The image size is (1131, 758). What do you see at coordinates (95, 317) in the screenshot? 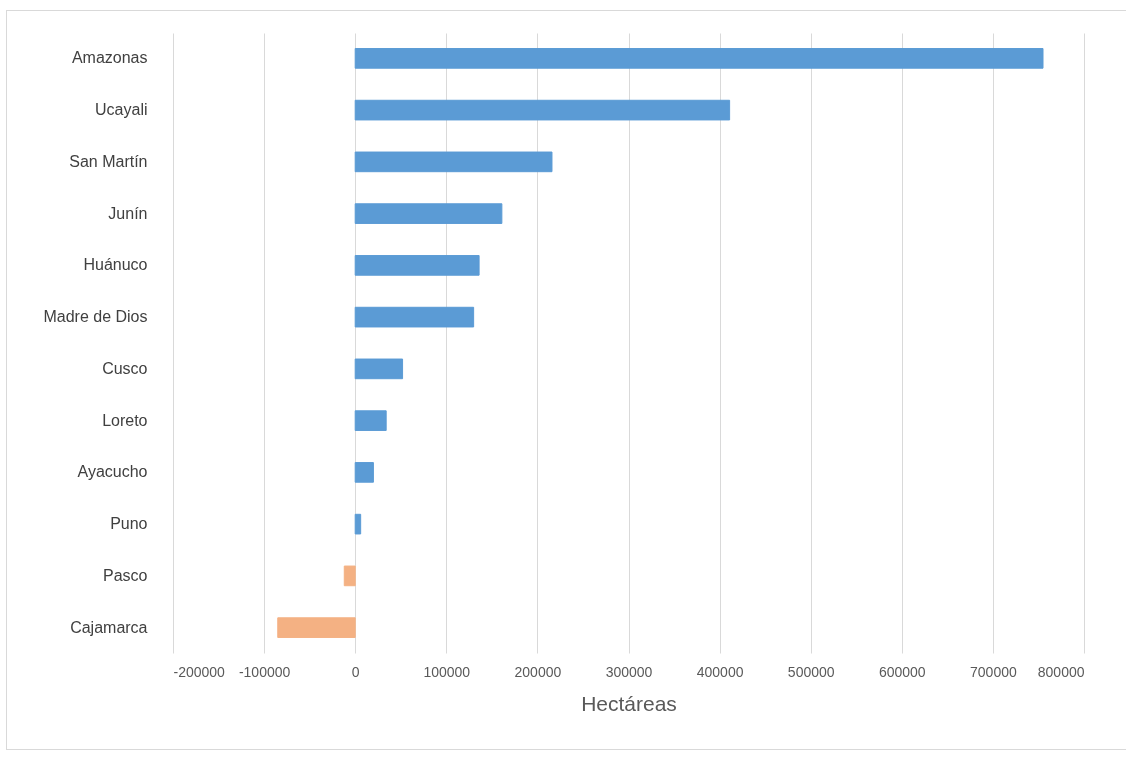
I see `y-tick-label: Madre de Dios` at bounding box center [95, 317].